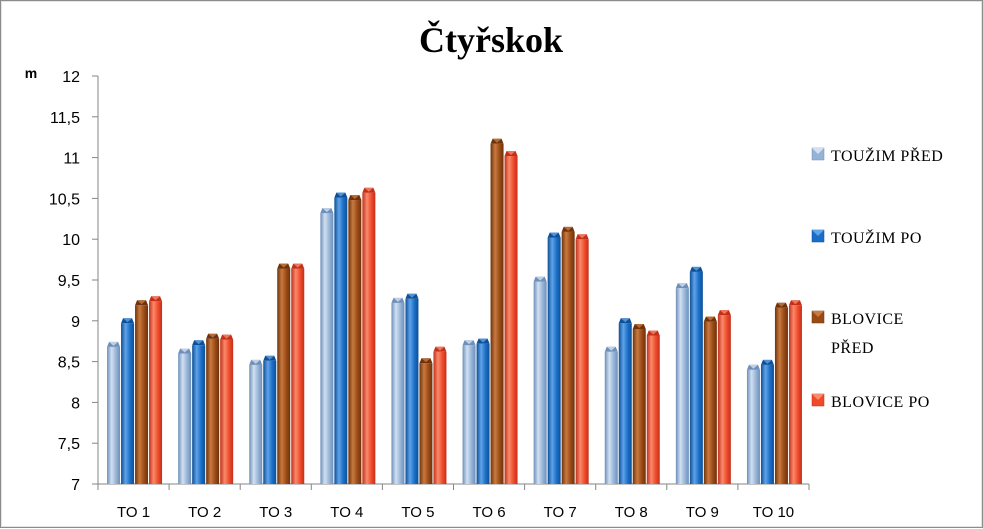  I want to click on legend-item: BLOVICE PŘED, so click(857, 333).